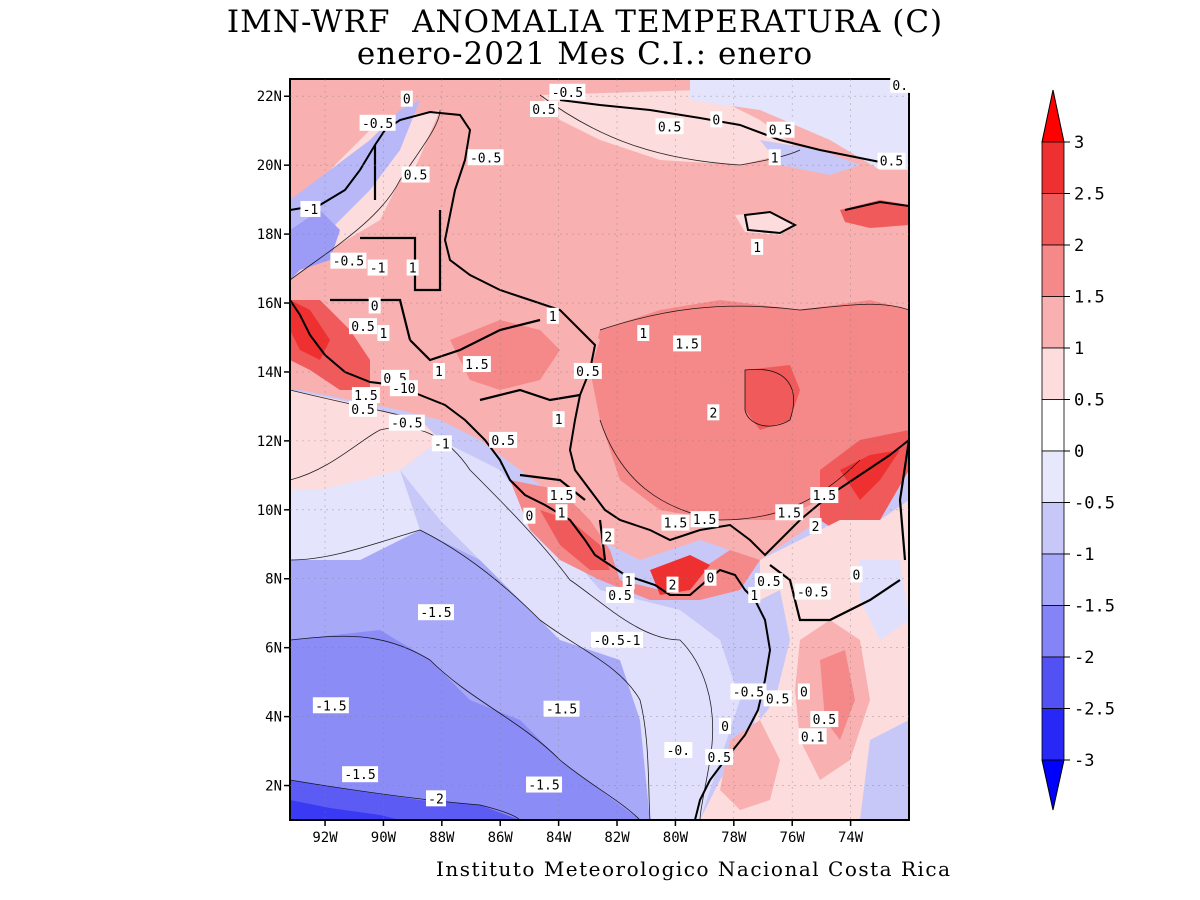  What do you see at coordinates (585, 22) in the screenshot?
I see `map-title-line-1: IMN-WRF ANOMALIA TEMPERATURA (C)` at bounding box center [585, 22].